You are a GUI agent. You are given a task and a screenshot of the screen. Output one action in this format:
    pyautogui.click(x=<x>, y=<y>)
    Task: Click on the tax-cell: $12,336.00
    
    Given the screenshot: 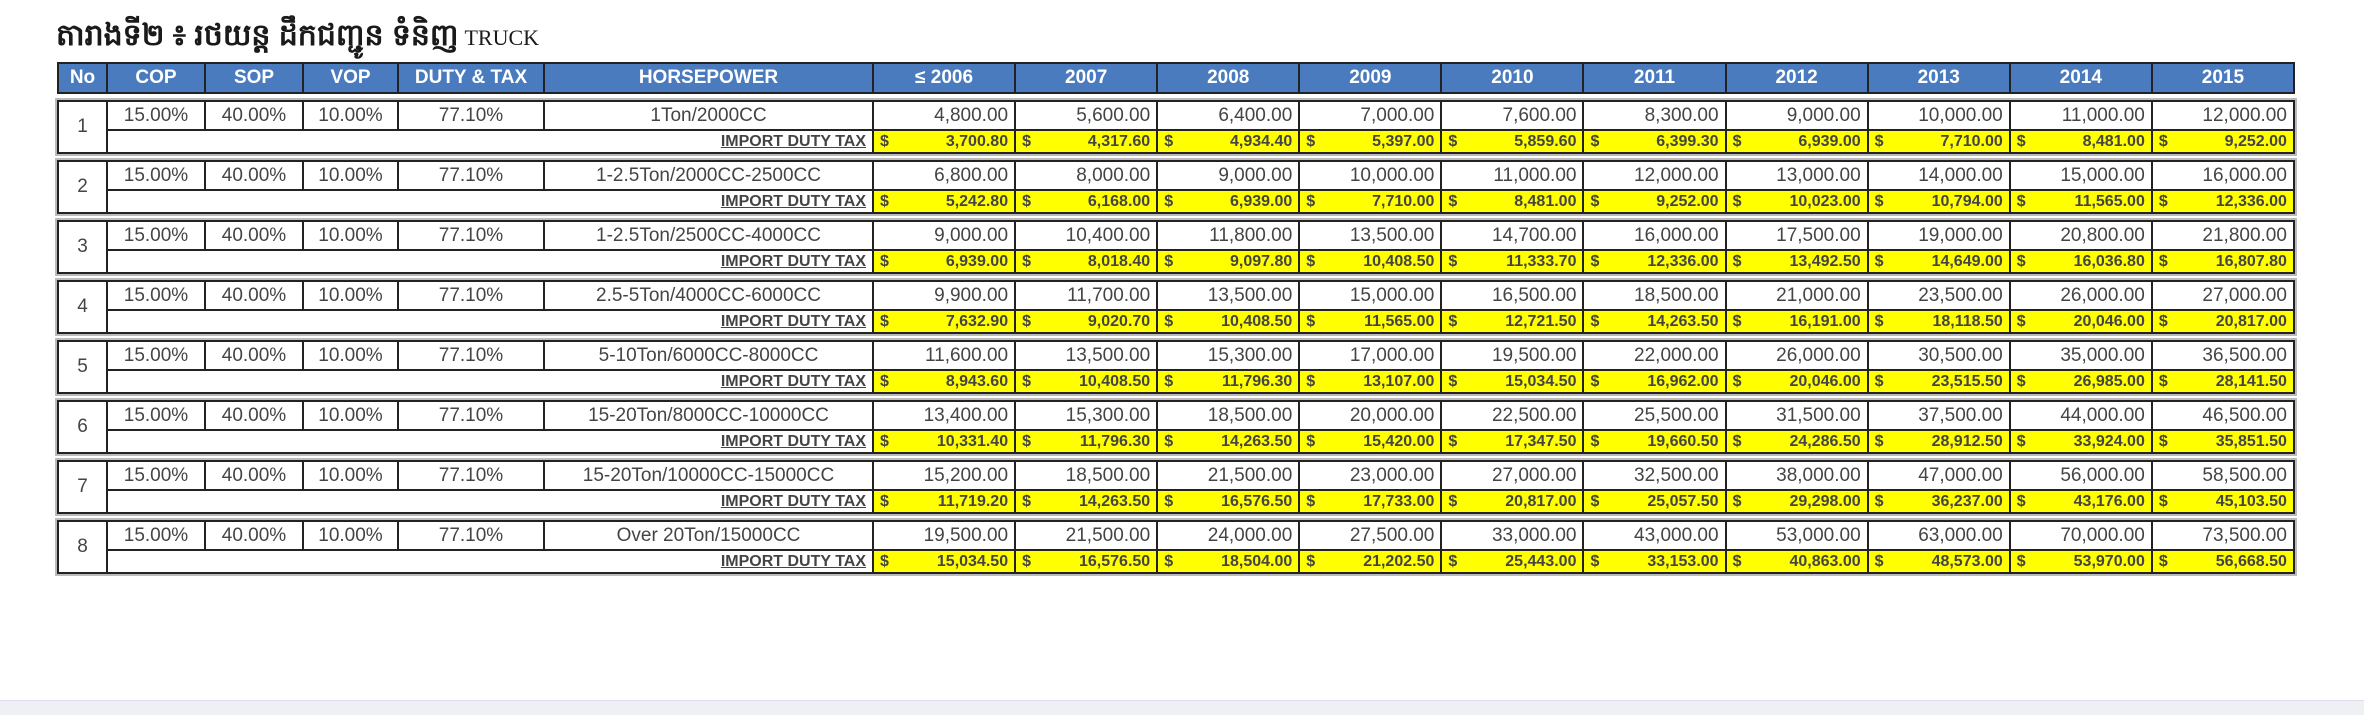 What is the action you would take?
    pyautogui.click(x=2222, y=201)
    